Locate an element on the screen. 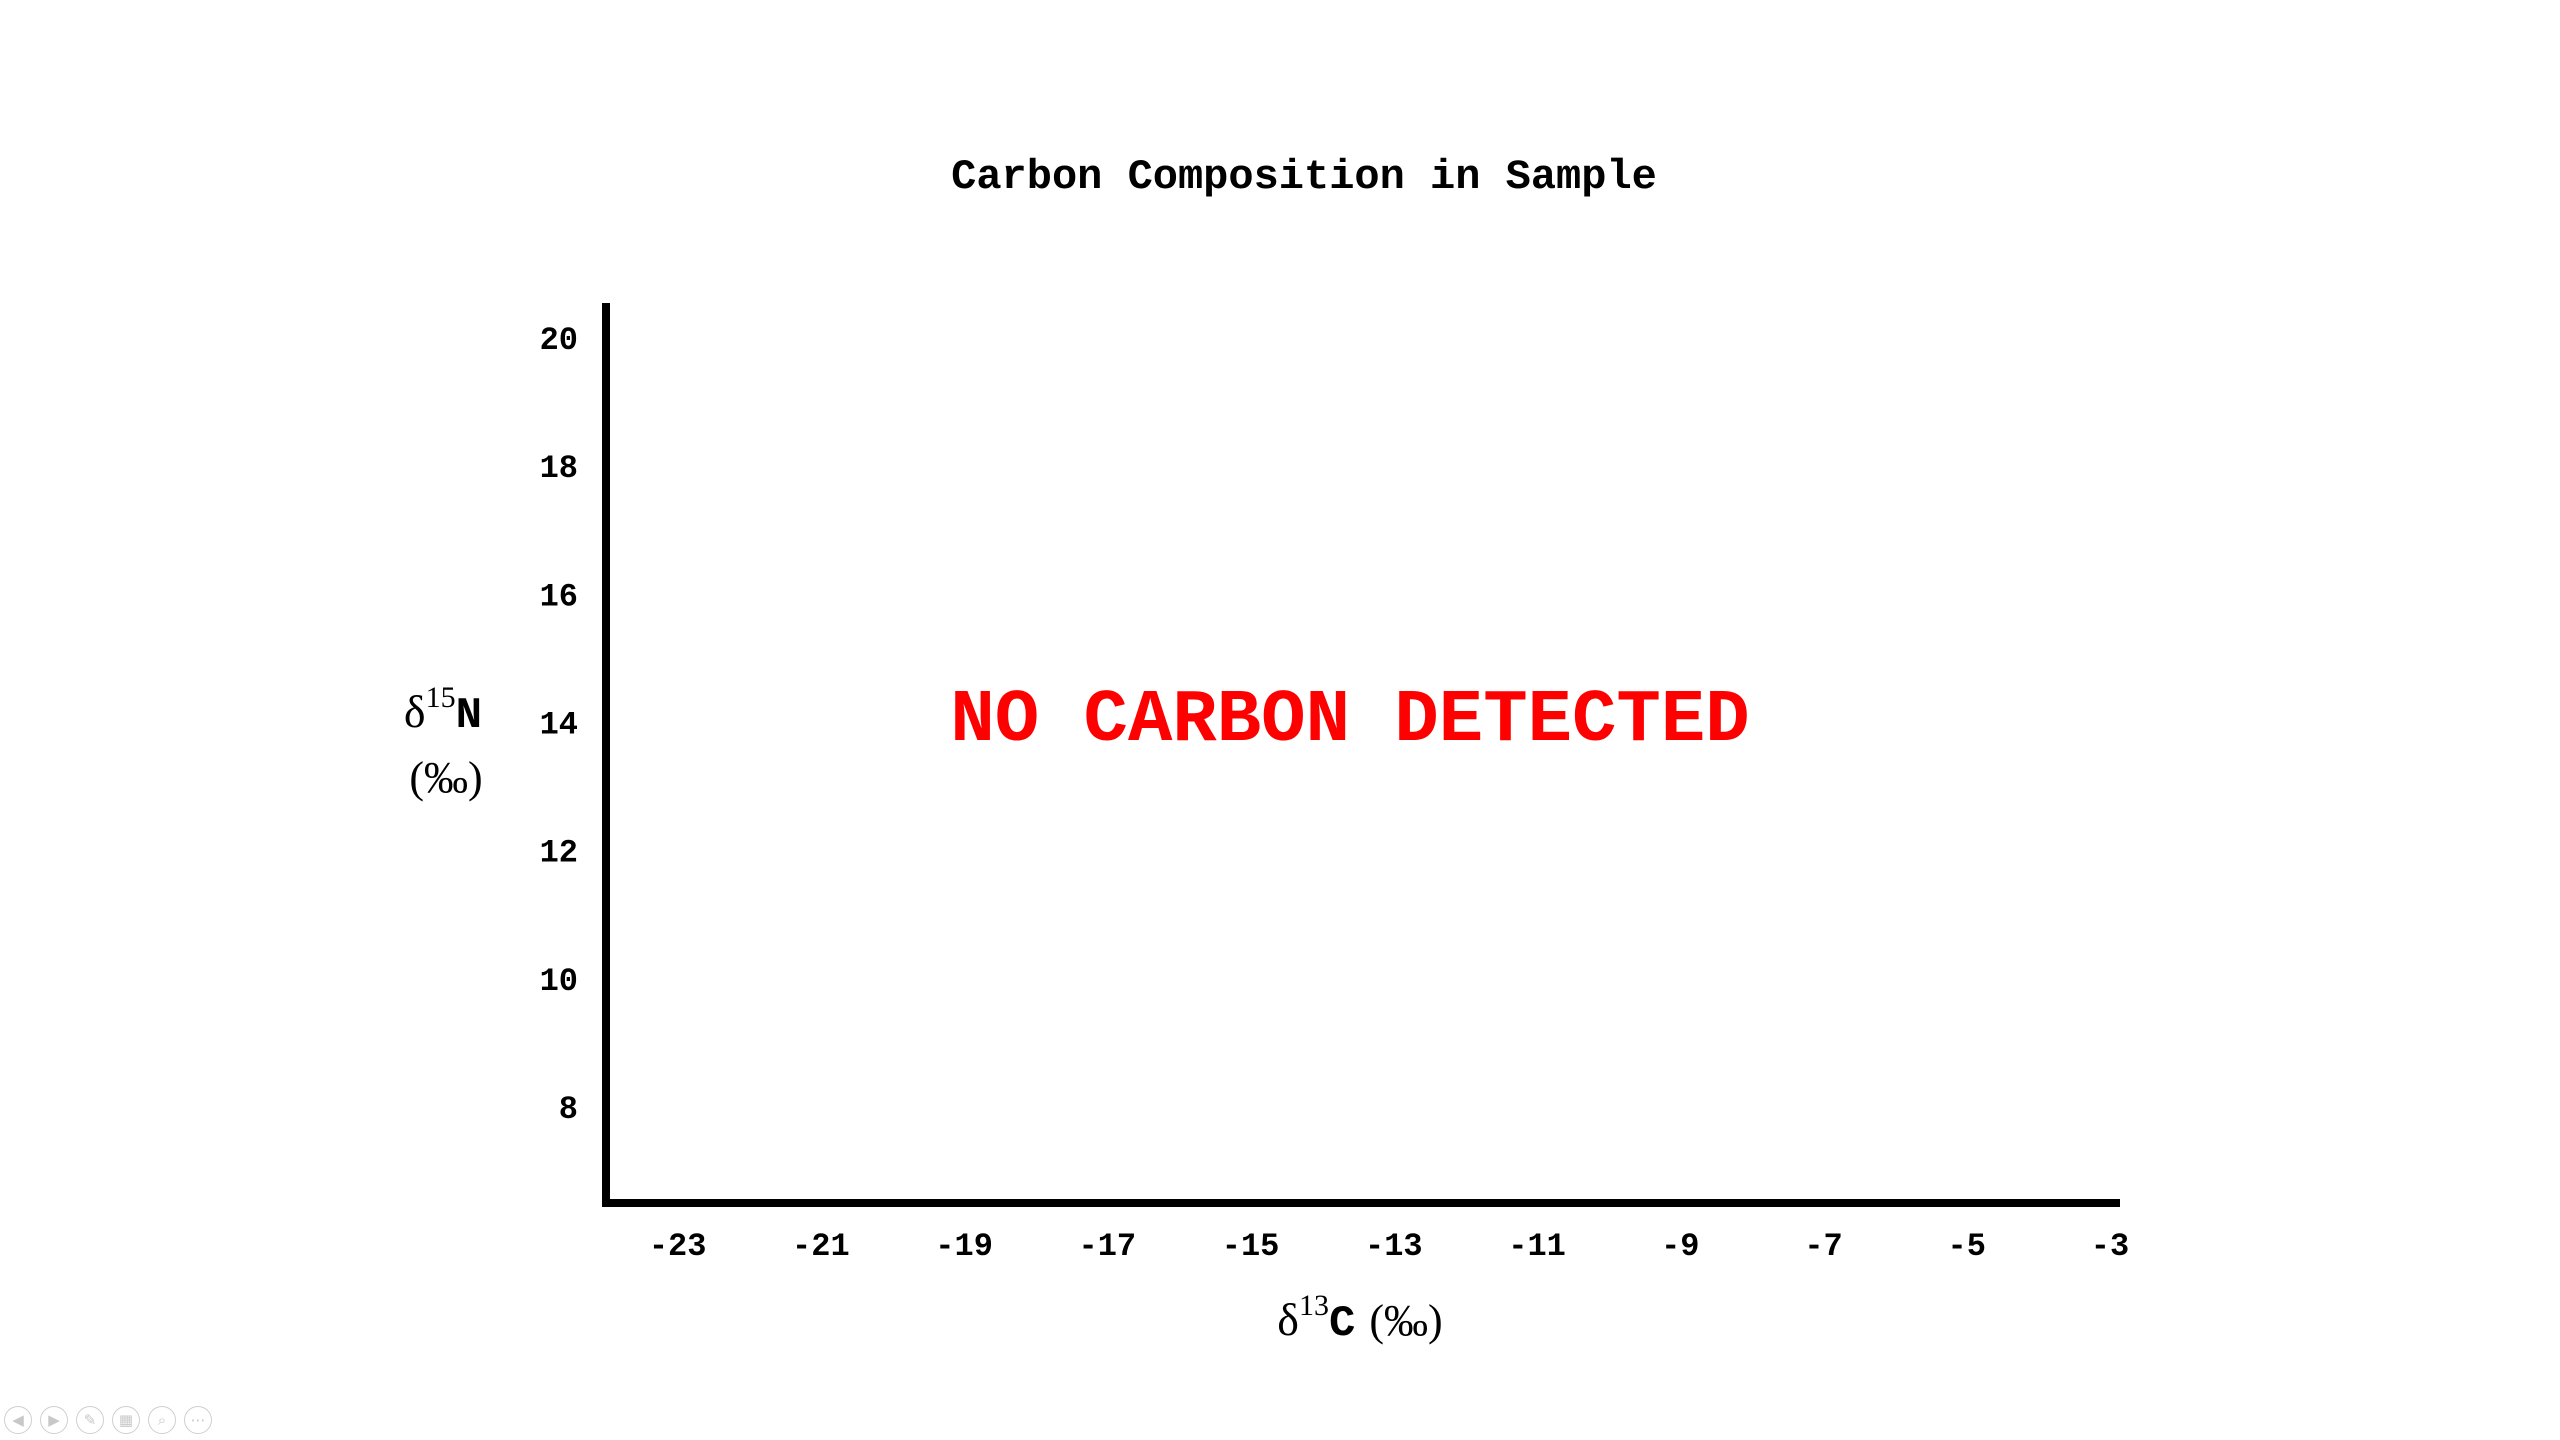 The height and width of the screenshot is (1440, 2560). x-axis-label-element: C is located at coordinates (1342, 1324).